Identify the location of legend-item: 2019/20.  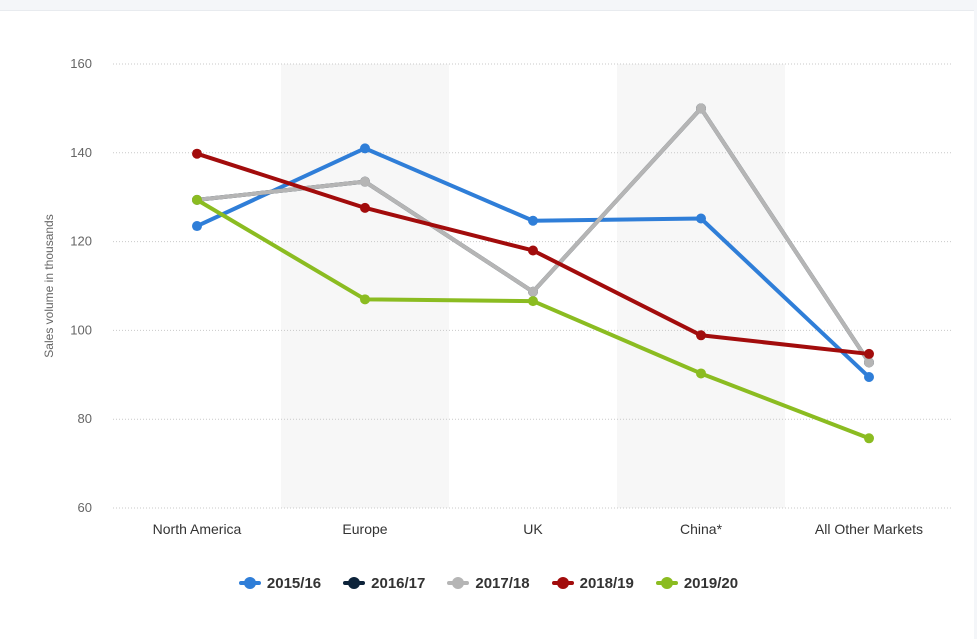
(697, 583).